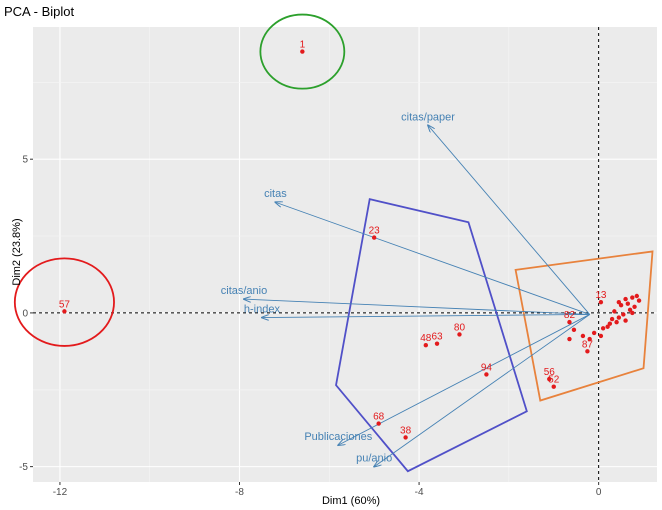 This screenshot has width=662, height=510. I want to click on variable-label: citas/paper, so click(428, 117).